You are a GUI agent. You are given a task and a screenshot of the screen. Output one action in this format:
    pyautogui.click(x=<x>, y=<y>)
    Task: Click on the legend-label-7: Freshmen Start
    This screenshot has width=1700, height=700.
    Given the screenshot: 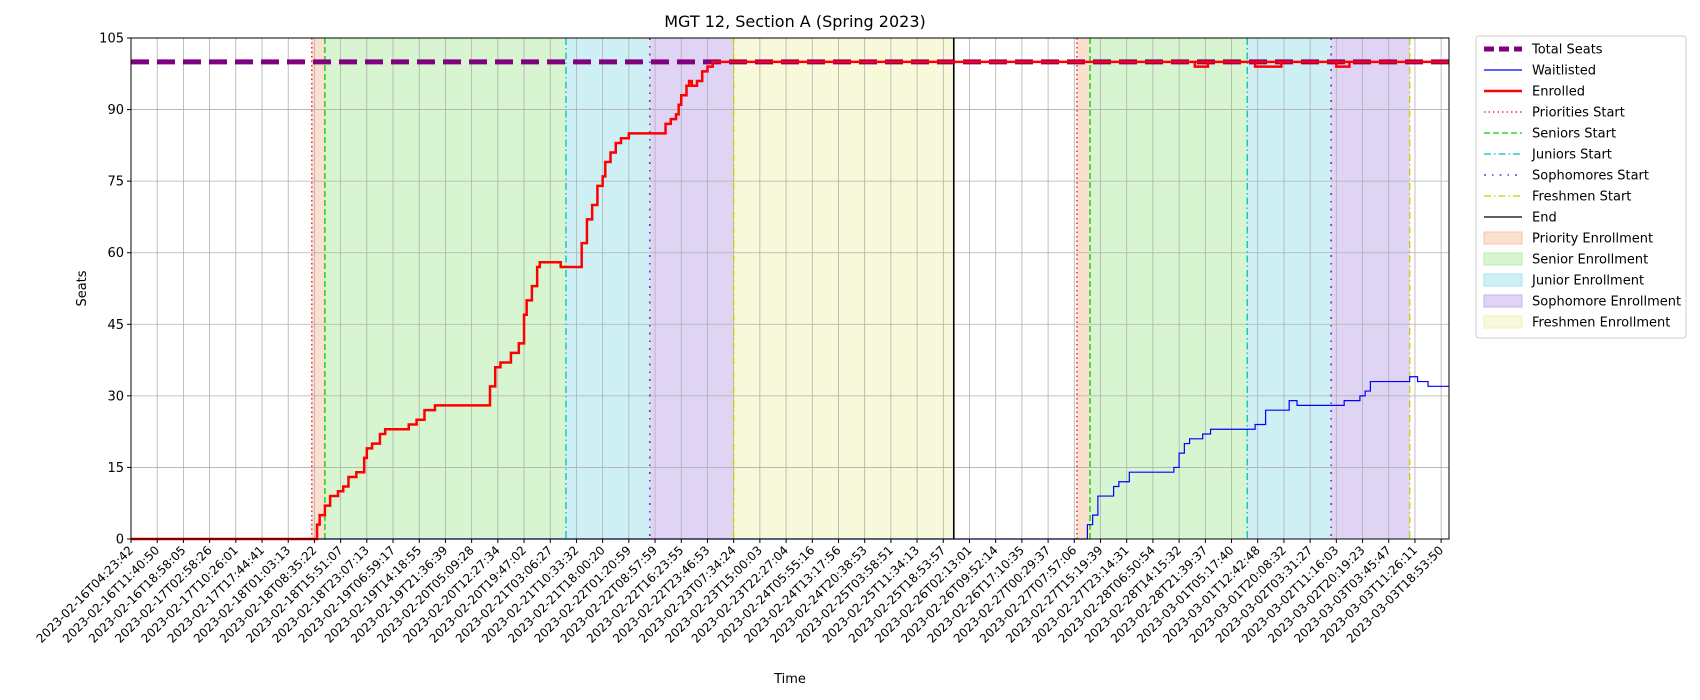 What is the action you would take?
    pyautogui.click(x=1581, y=197)
    